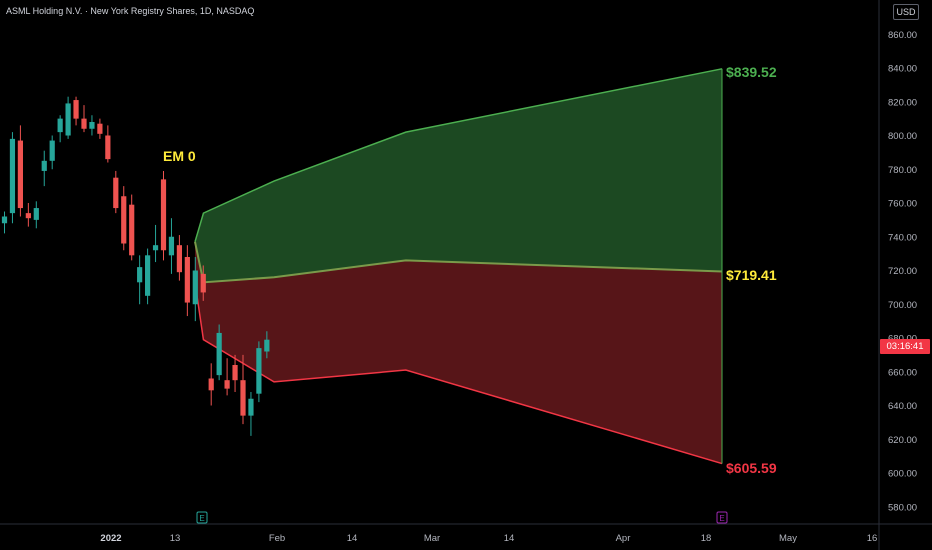  What do you see at coordinates (905, 346) in the screenshot?
I see `current-price-countdown: 03:16:41` at bounding box center [905, 346].